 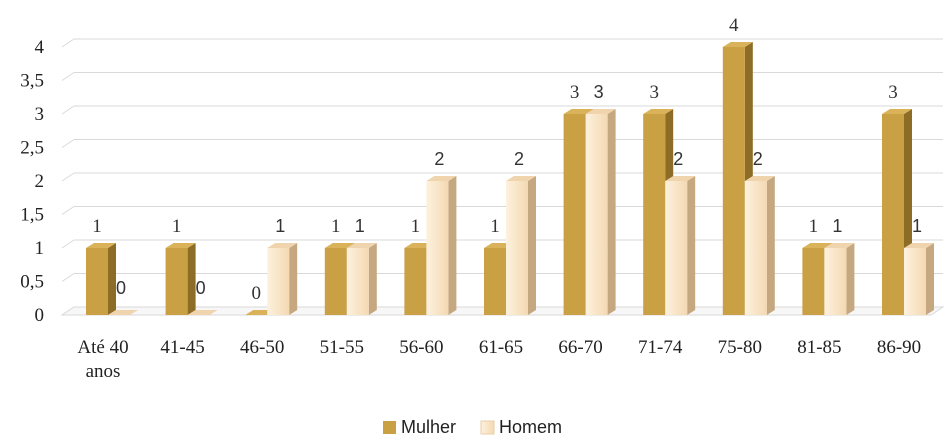 What do you see at coordinates (740, 347) in the screenshot?
I see `x-tick-label: 75-80` at bounding box center [740, 347].